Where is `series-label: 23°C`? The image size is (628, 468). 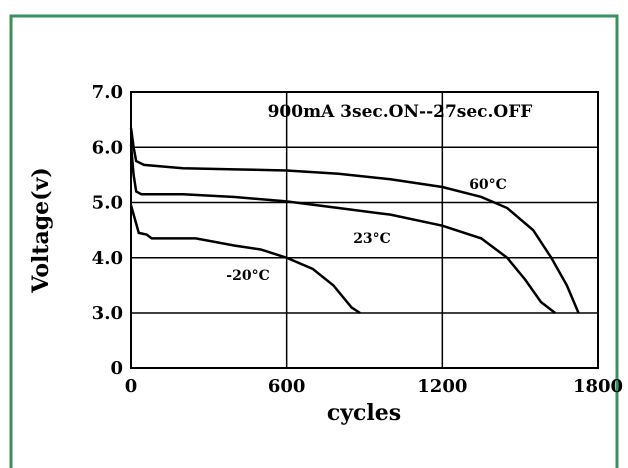 series-label: 23°C is located at coordinates (372, 239).